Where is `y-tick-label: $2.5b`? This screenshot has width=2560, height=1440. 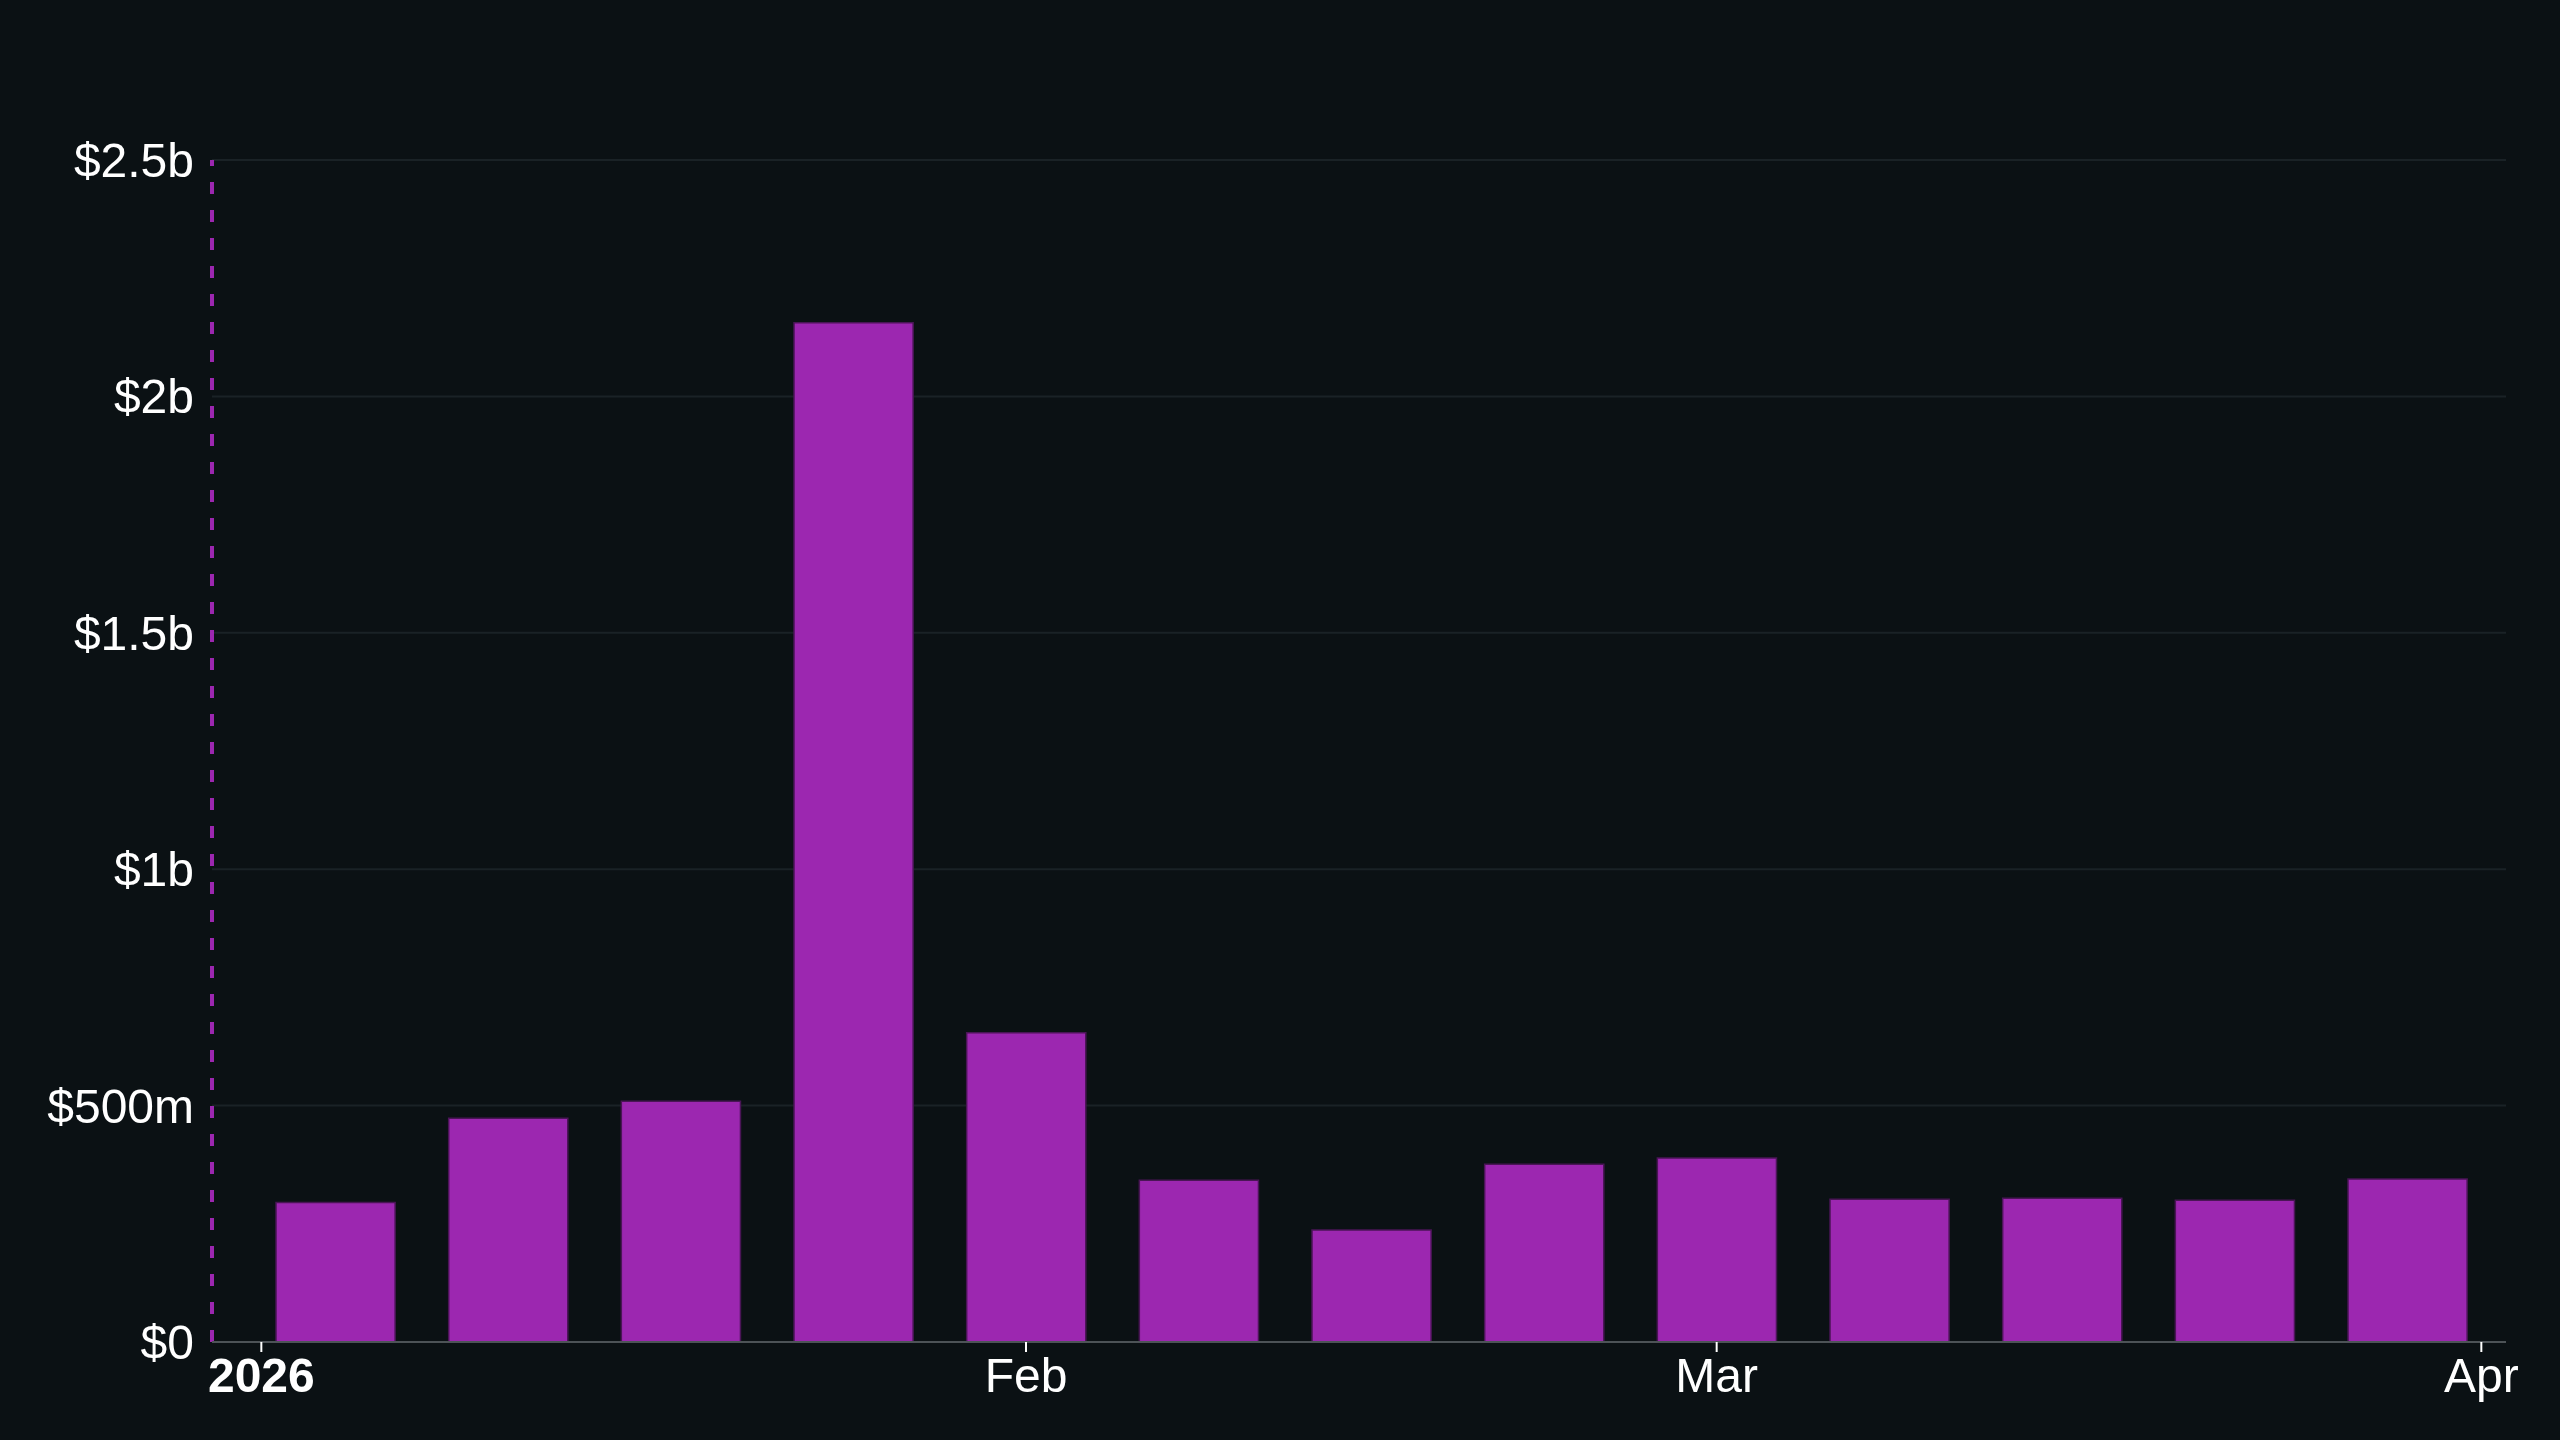 y-tick-label: $2.5b is located at coordinates (133, 161).